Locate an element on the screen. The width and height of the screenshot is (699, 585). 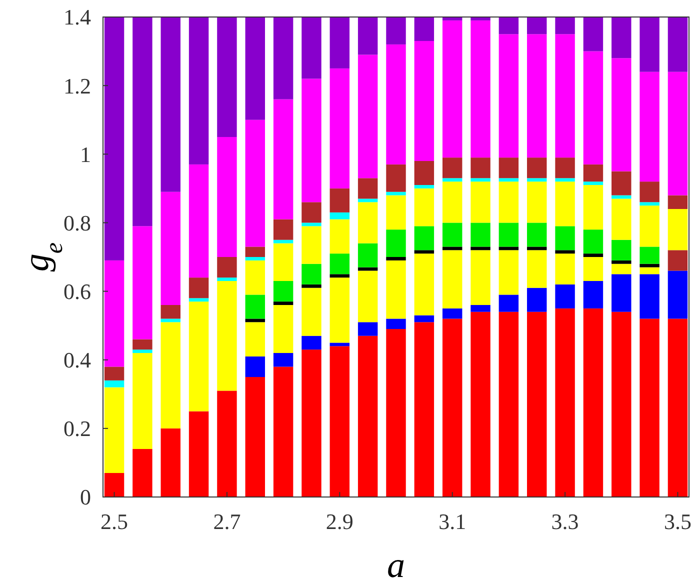
y-tick-label: 0 is located at coordinates (85, 497).